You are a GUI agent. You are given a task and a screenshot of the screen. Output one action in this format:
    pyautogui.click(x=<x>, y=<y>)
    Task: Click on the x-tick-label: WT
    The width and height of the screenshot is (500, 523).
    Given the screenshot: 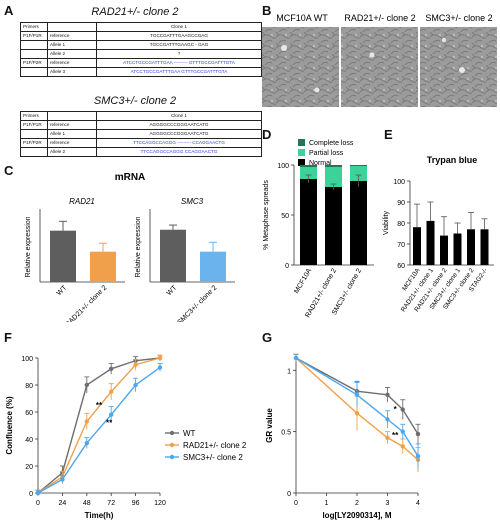 What is the action you would take?
    pyautogui.click(x=62, y=290)
    